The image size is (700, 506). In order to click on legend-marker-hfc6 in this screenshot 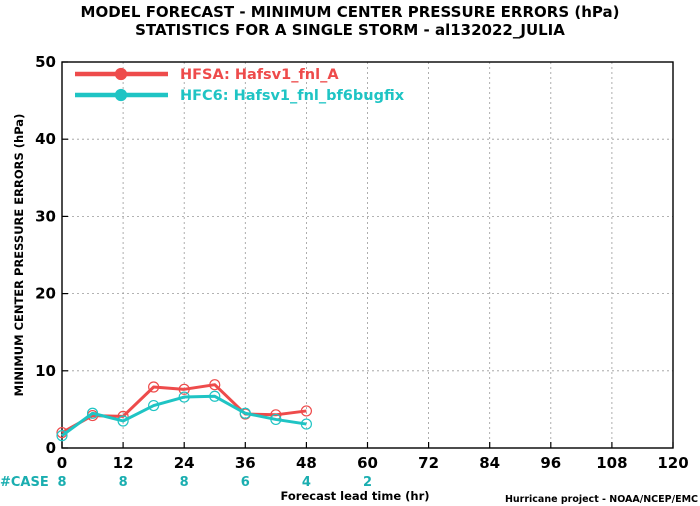, I will do `click(121, 95)`.